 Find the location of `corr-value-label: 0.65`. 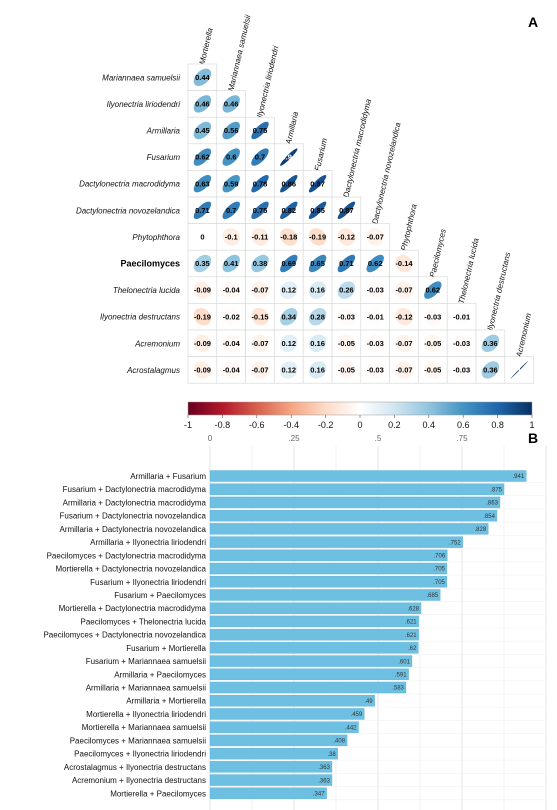

corr-value-label: 0.65 is located at coordinates (317, 263).